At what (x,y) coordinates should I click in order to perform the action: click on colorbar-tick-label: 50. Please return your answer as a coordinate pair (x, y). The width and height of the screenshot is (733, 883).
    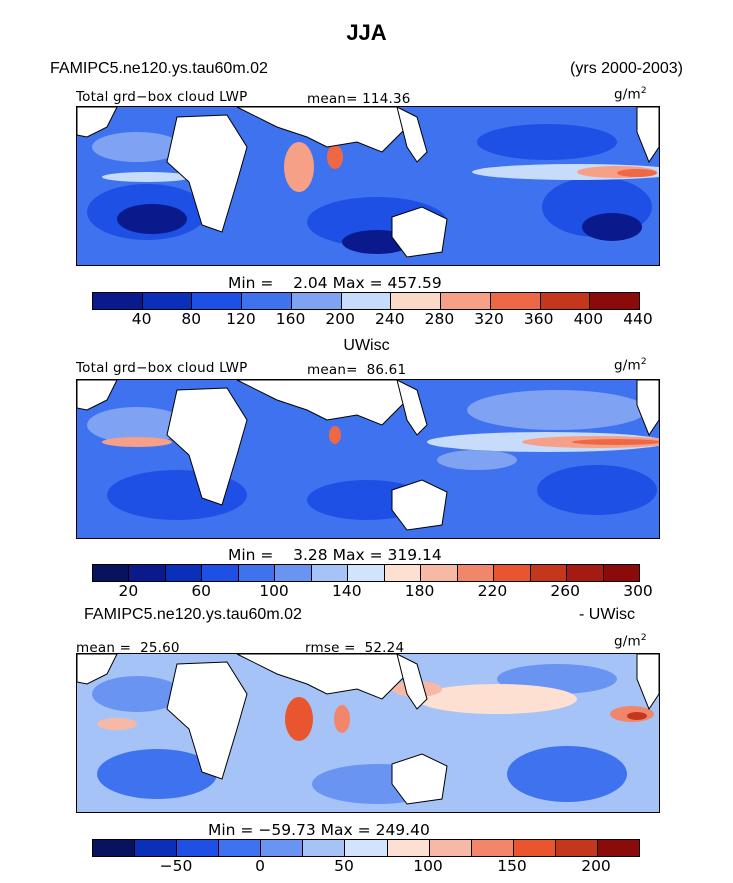
    Looking at the image, I should click on (344, 866).